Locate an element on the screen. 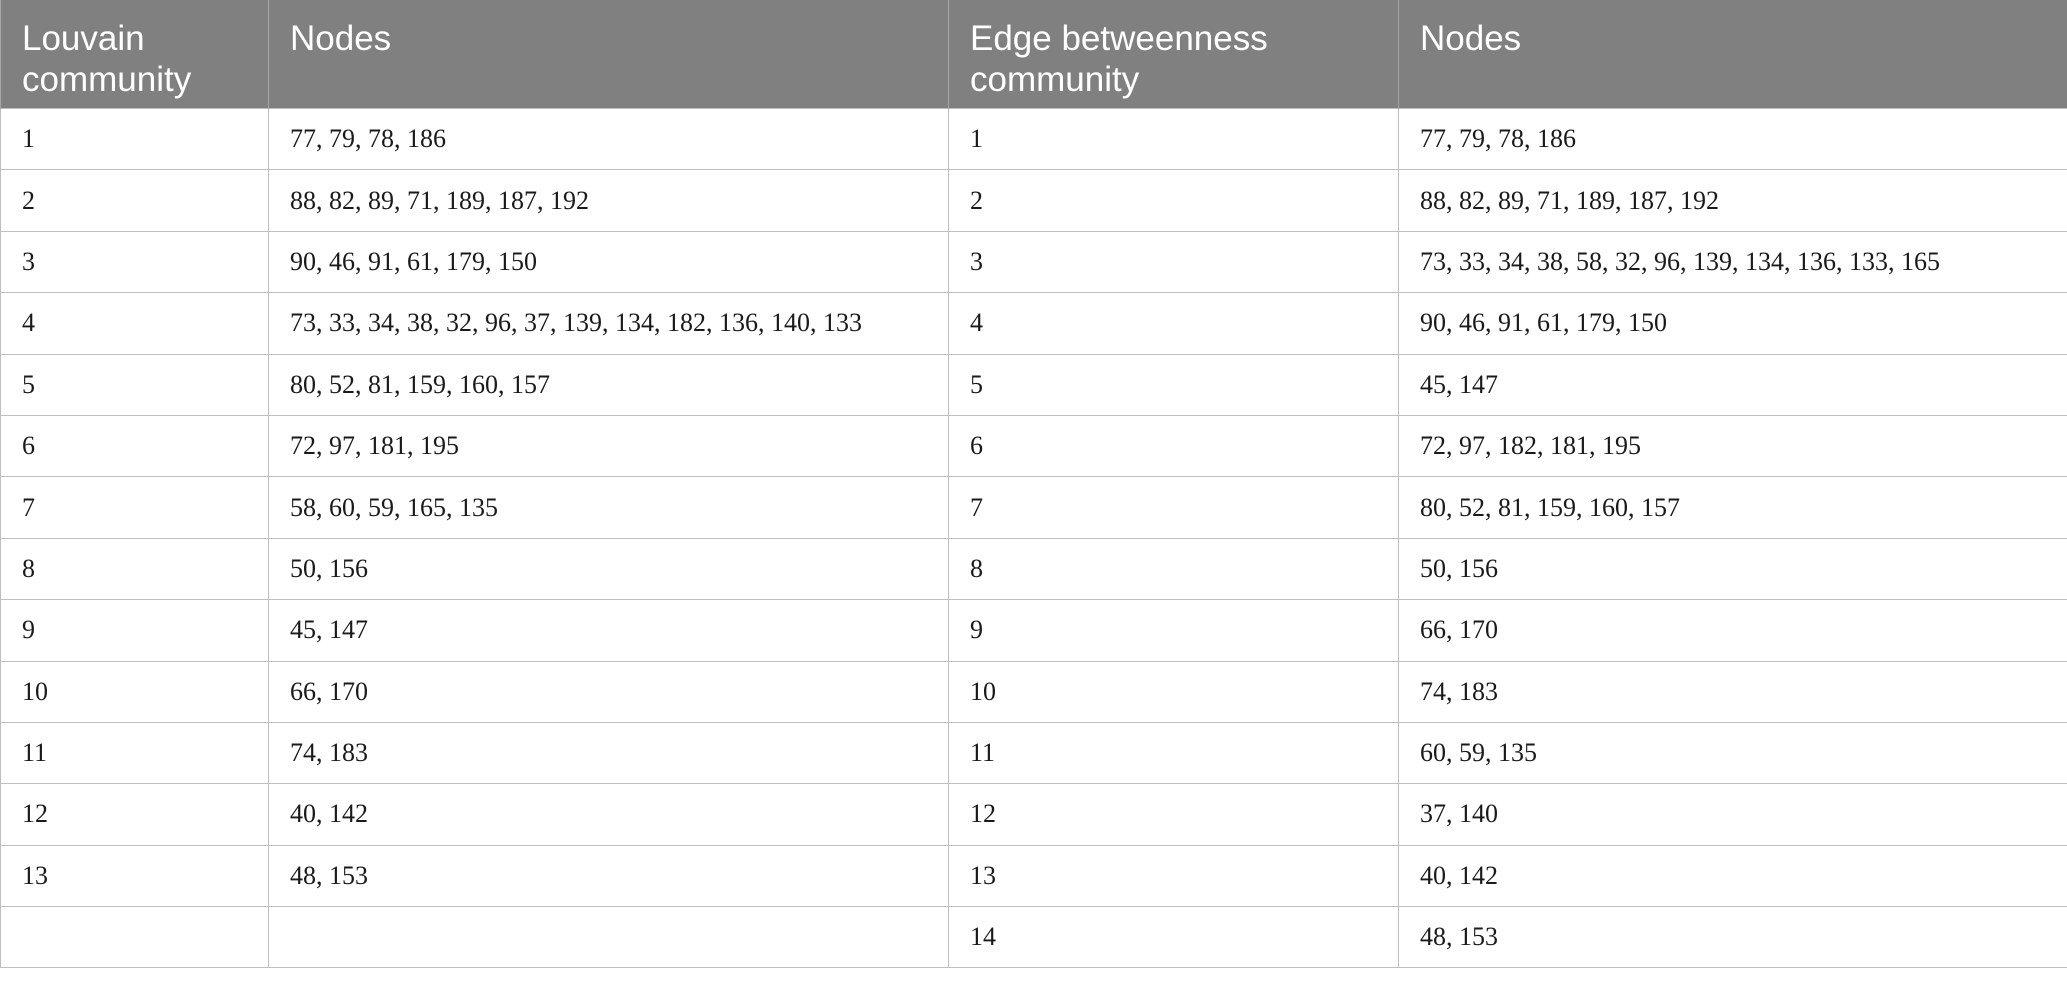 This screenshot has width=2067, height=992. louvain-nodes-cell: 77, 79, 78, 186 is located at coordinates (608, 139).